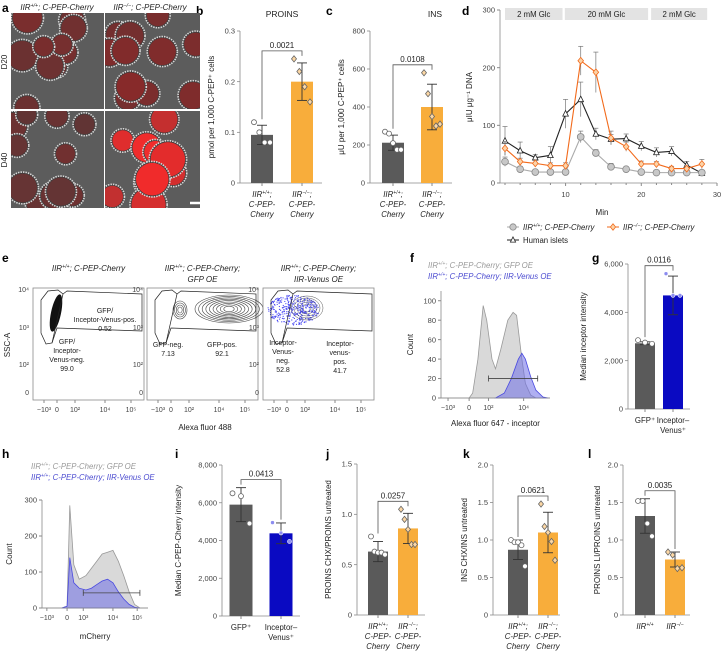  Describe the element at coordinates (644, 626) in the screenshot. I see `x-tick-label: IIR+/+` at that location.